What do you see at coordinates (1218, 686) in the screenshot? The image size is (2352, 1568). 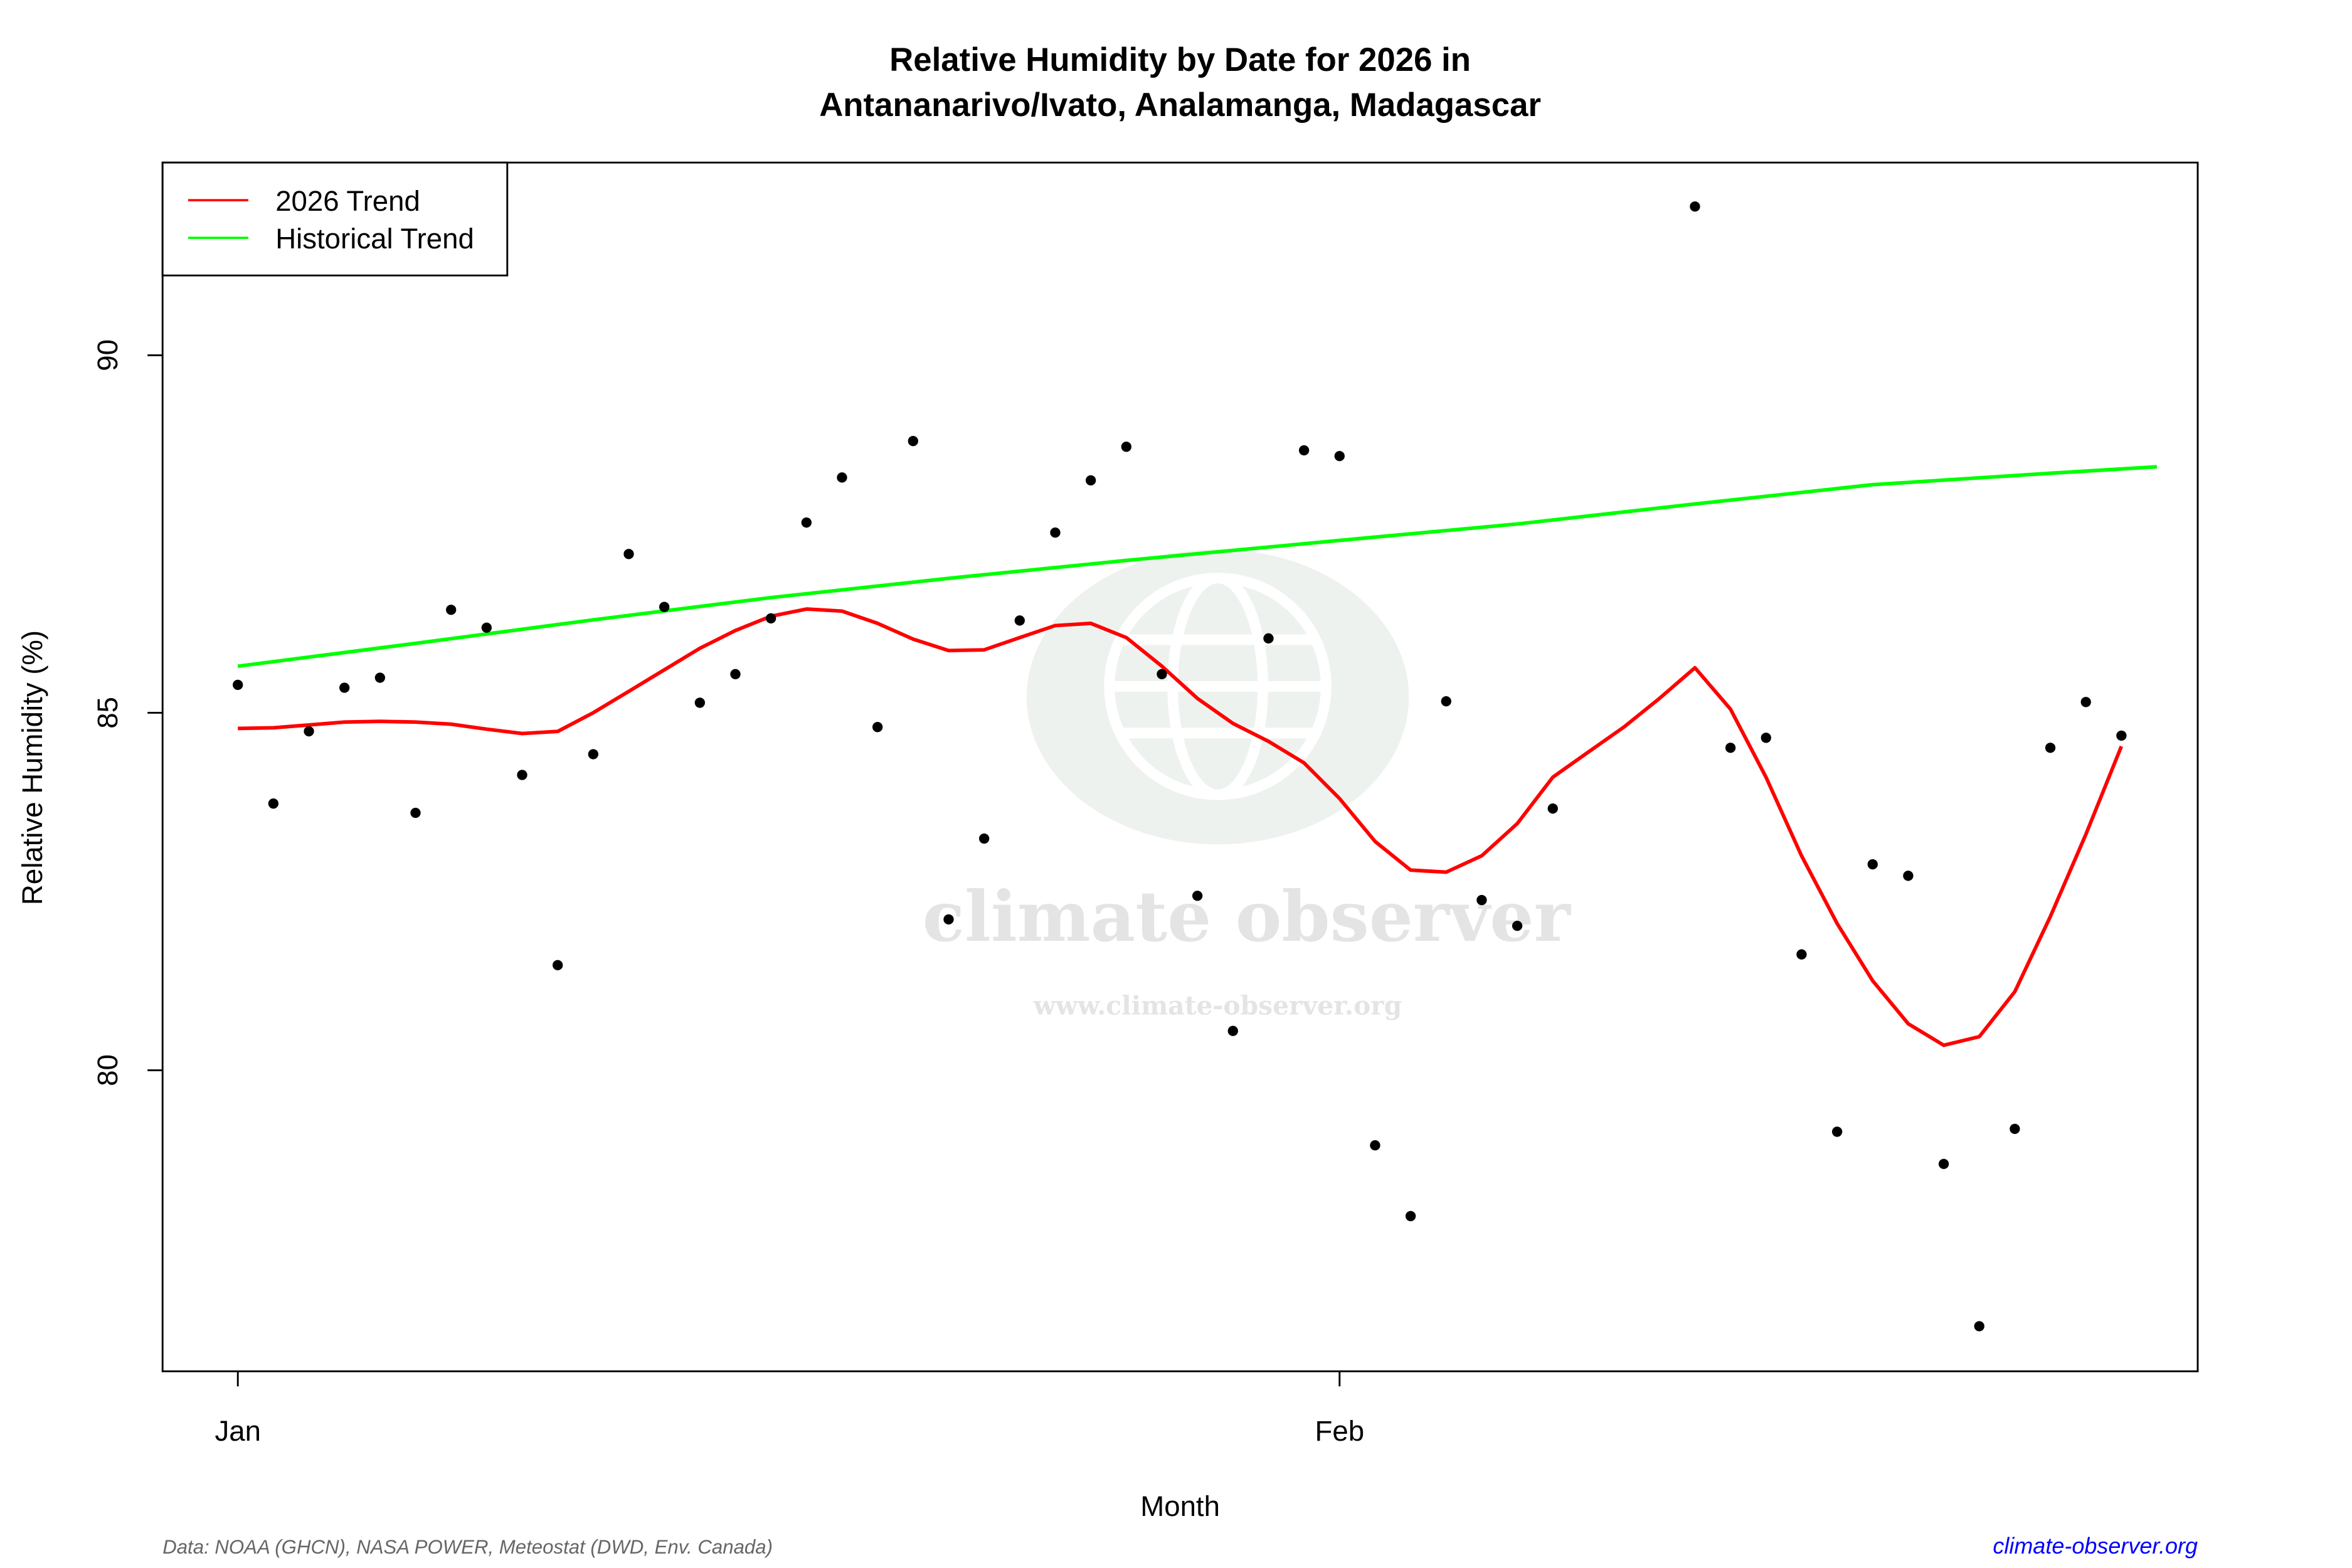 I see `globe-icon` at bounding box center [1218, 686].